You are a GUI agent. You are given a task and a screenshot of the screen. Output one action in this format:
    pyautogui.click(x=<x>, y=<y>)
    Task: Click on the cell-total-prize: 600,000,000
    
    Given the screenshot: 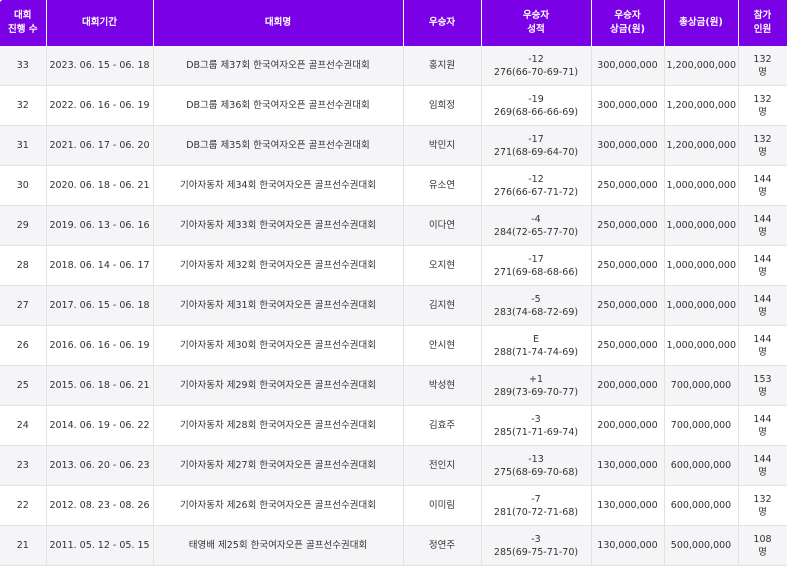 What is the action you would take?
    pyautogui.click(x=701, y=505)
    